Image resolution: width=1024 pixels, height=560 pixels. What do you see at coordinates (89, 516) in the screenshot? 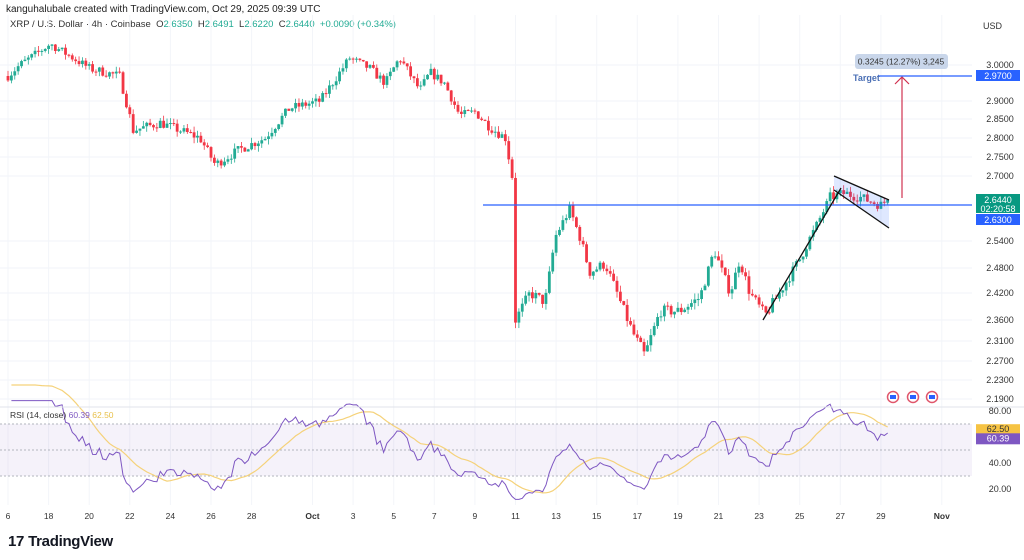
I see `date-tick-label: 20` at bounding box center [89, 516].